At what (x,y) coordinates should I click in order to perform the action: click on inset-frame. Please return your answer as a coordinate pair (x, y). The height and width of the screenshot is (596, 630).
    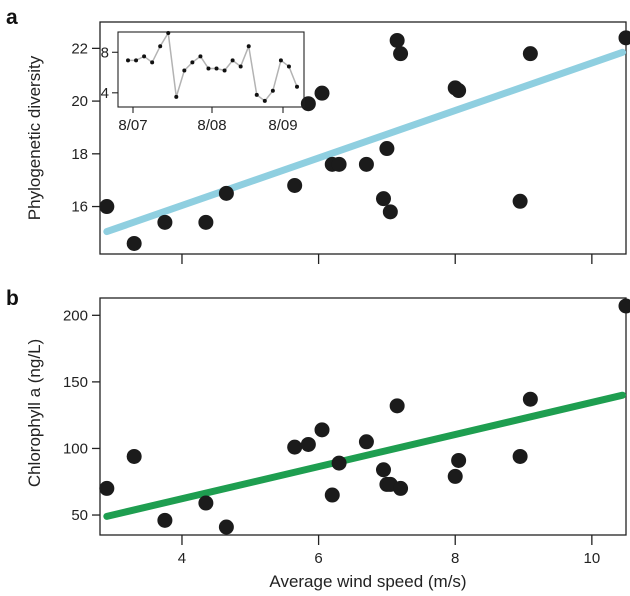
    Looking at the image, I should click on (211, 69).